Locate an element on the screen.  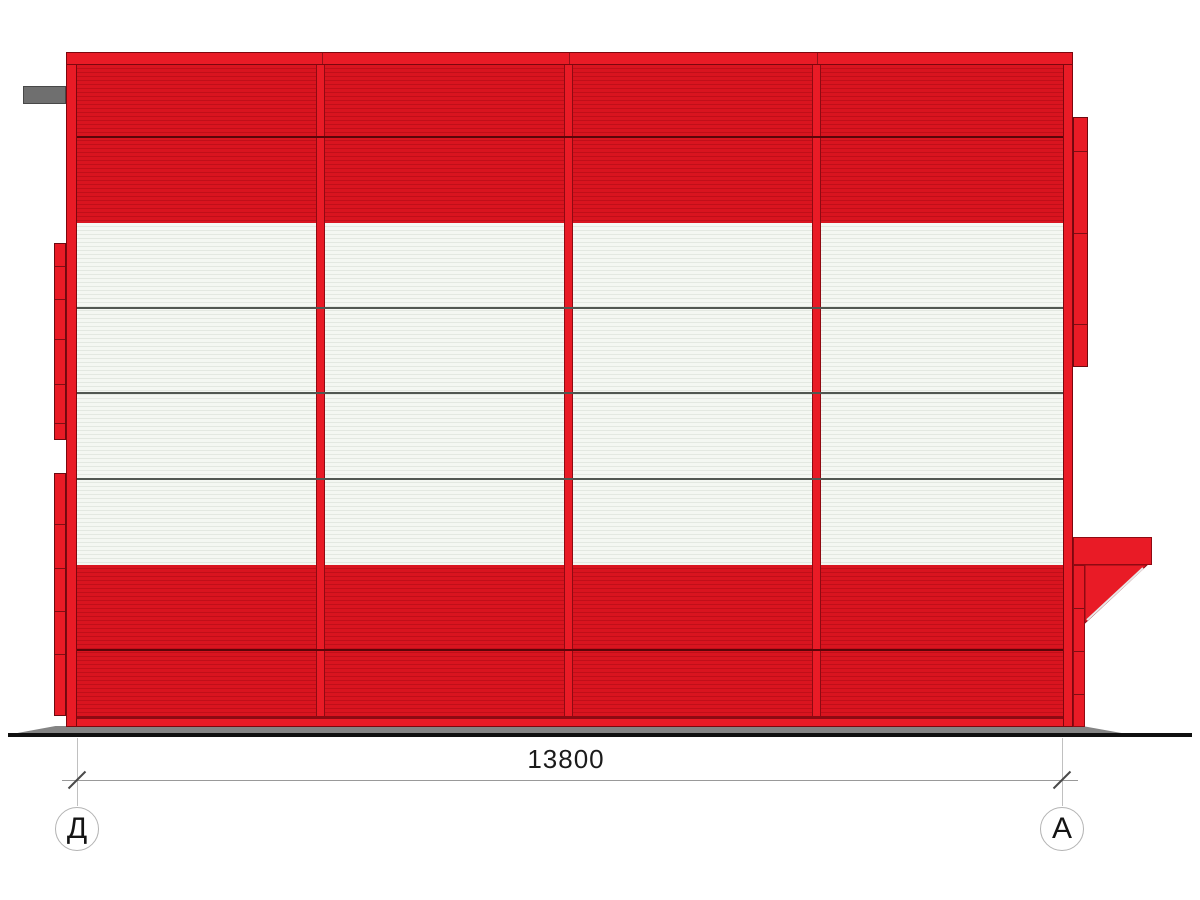
axis-marker-a-label: А is located at coordinates (1061, 828).